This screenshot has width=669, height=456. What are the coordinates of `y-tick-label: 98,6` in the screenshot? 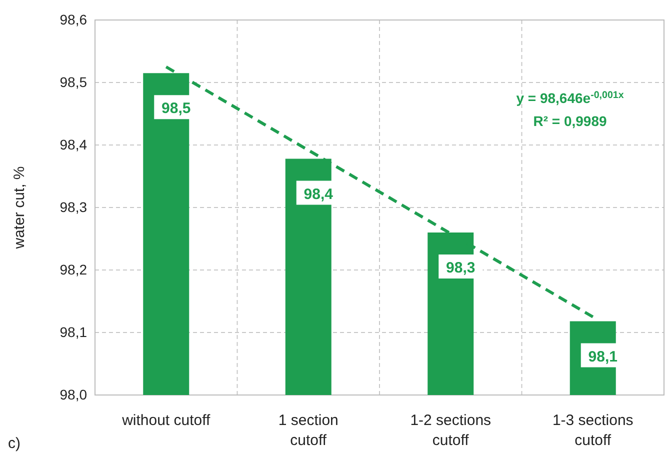 It's located at (74, 19).